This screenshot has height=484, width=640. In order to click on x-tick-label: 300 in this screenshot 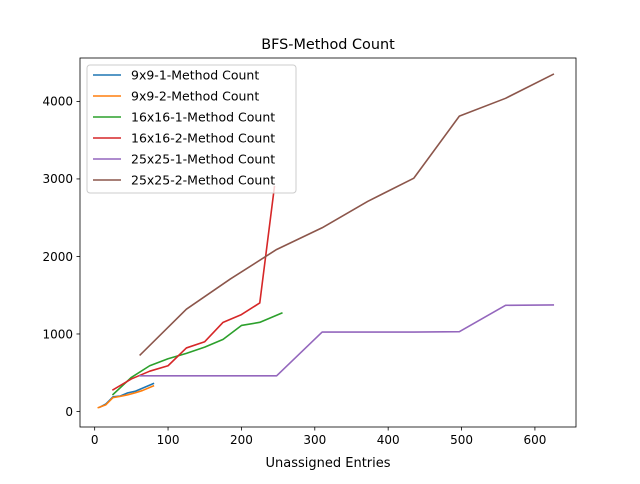, I will do `click(314, 440)`.